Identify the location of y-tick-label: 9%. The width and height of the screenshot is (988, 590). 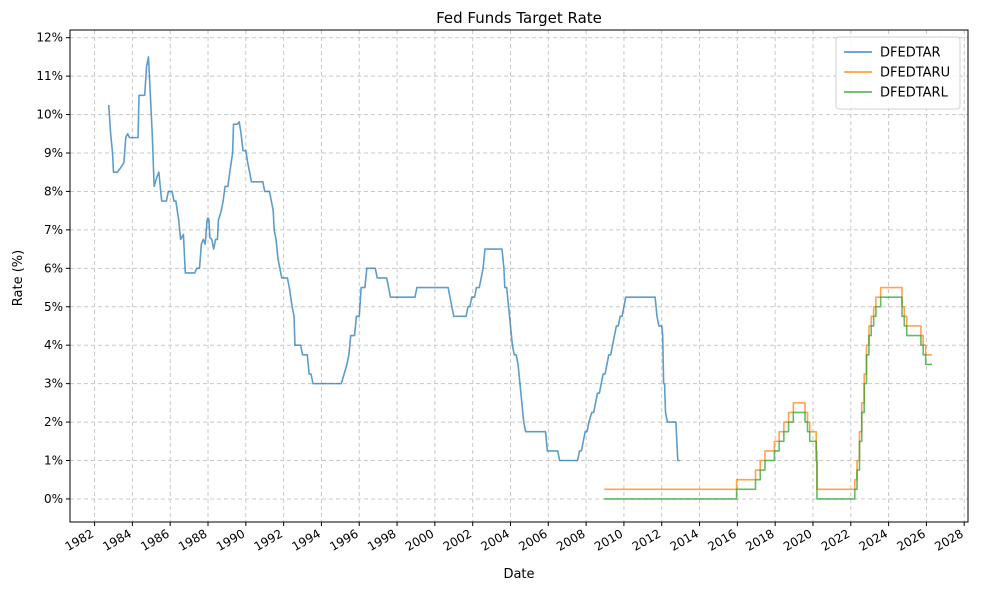
(53, 153).